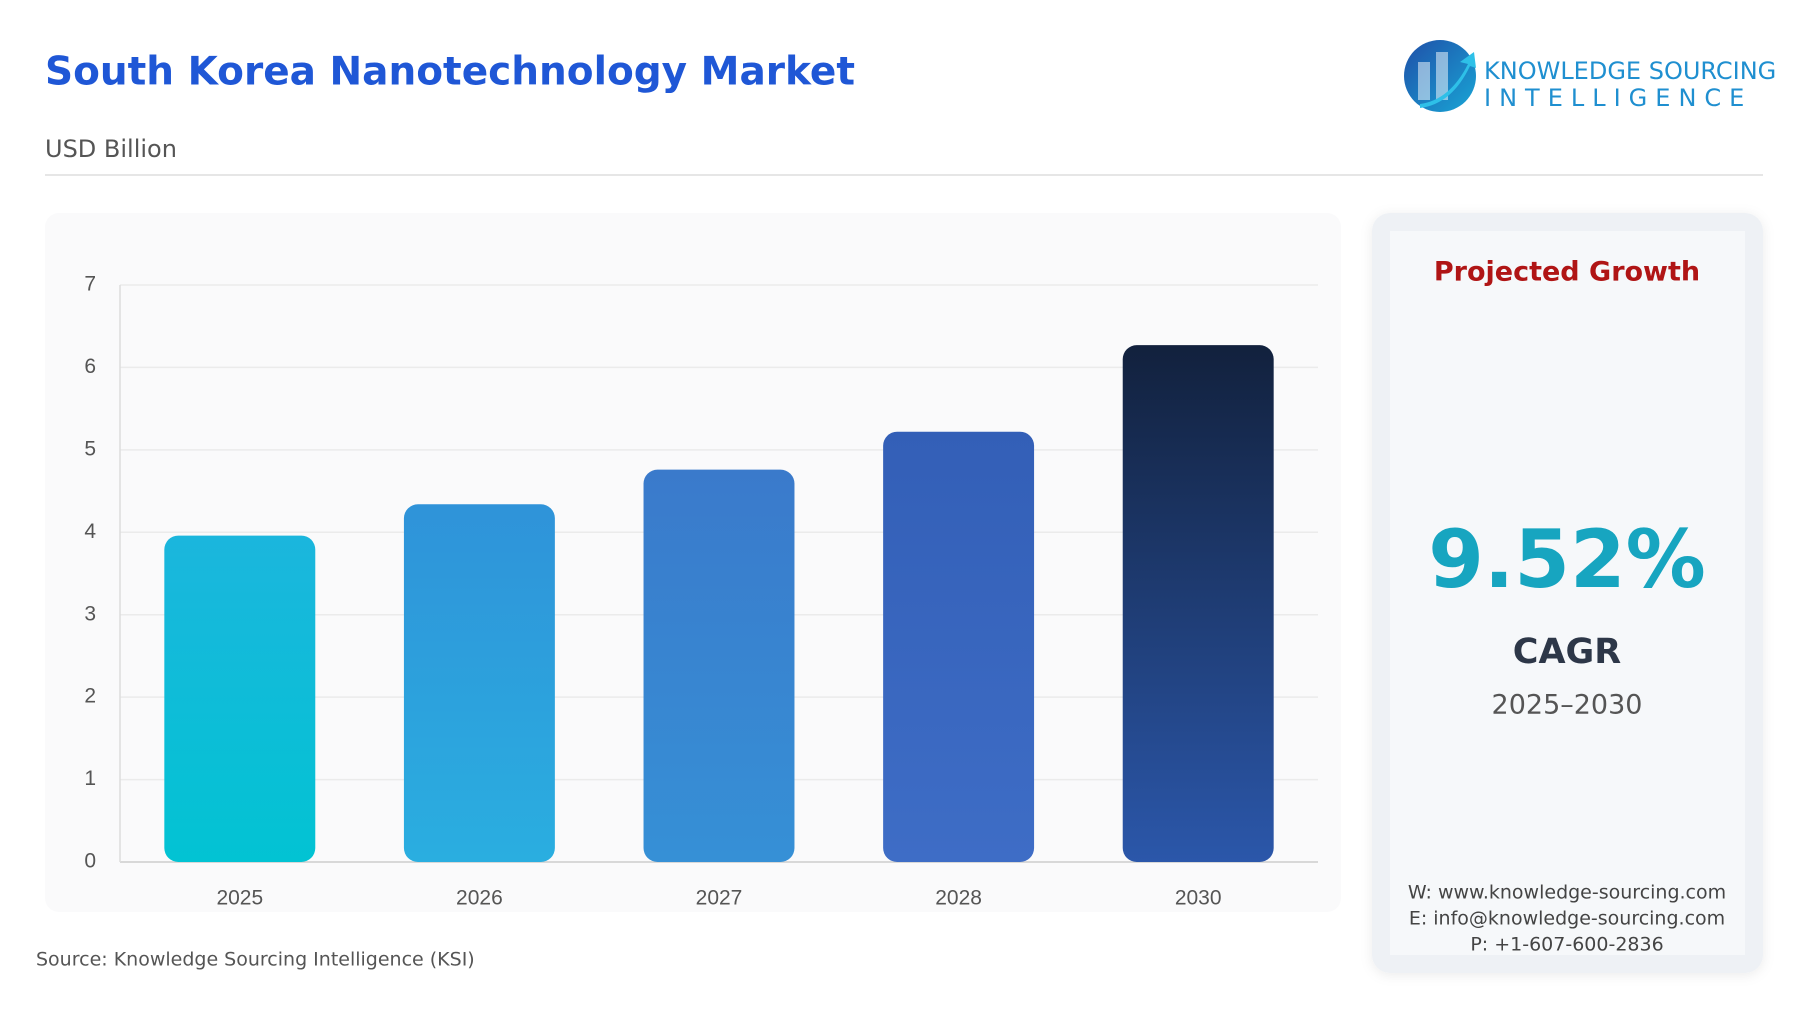 The image size is (1800, 1012). Describe the element at coordinates (90, 366) in the screenshot. I see `y-tick-label: 6` at that location.